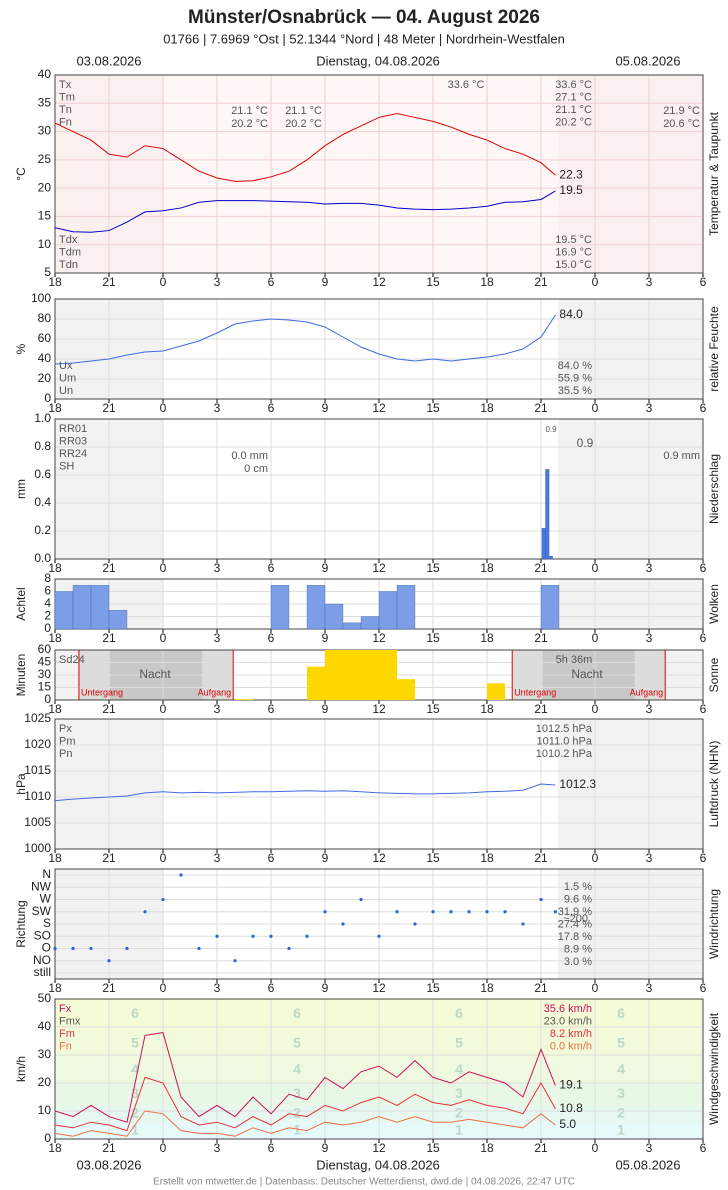 The width and height of the screenshot is (728, 1190). I want to click on y-tick-label: W, so click(46, 899).